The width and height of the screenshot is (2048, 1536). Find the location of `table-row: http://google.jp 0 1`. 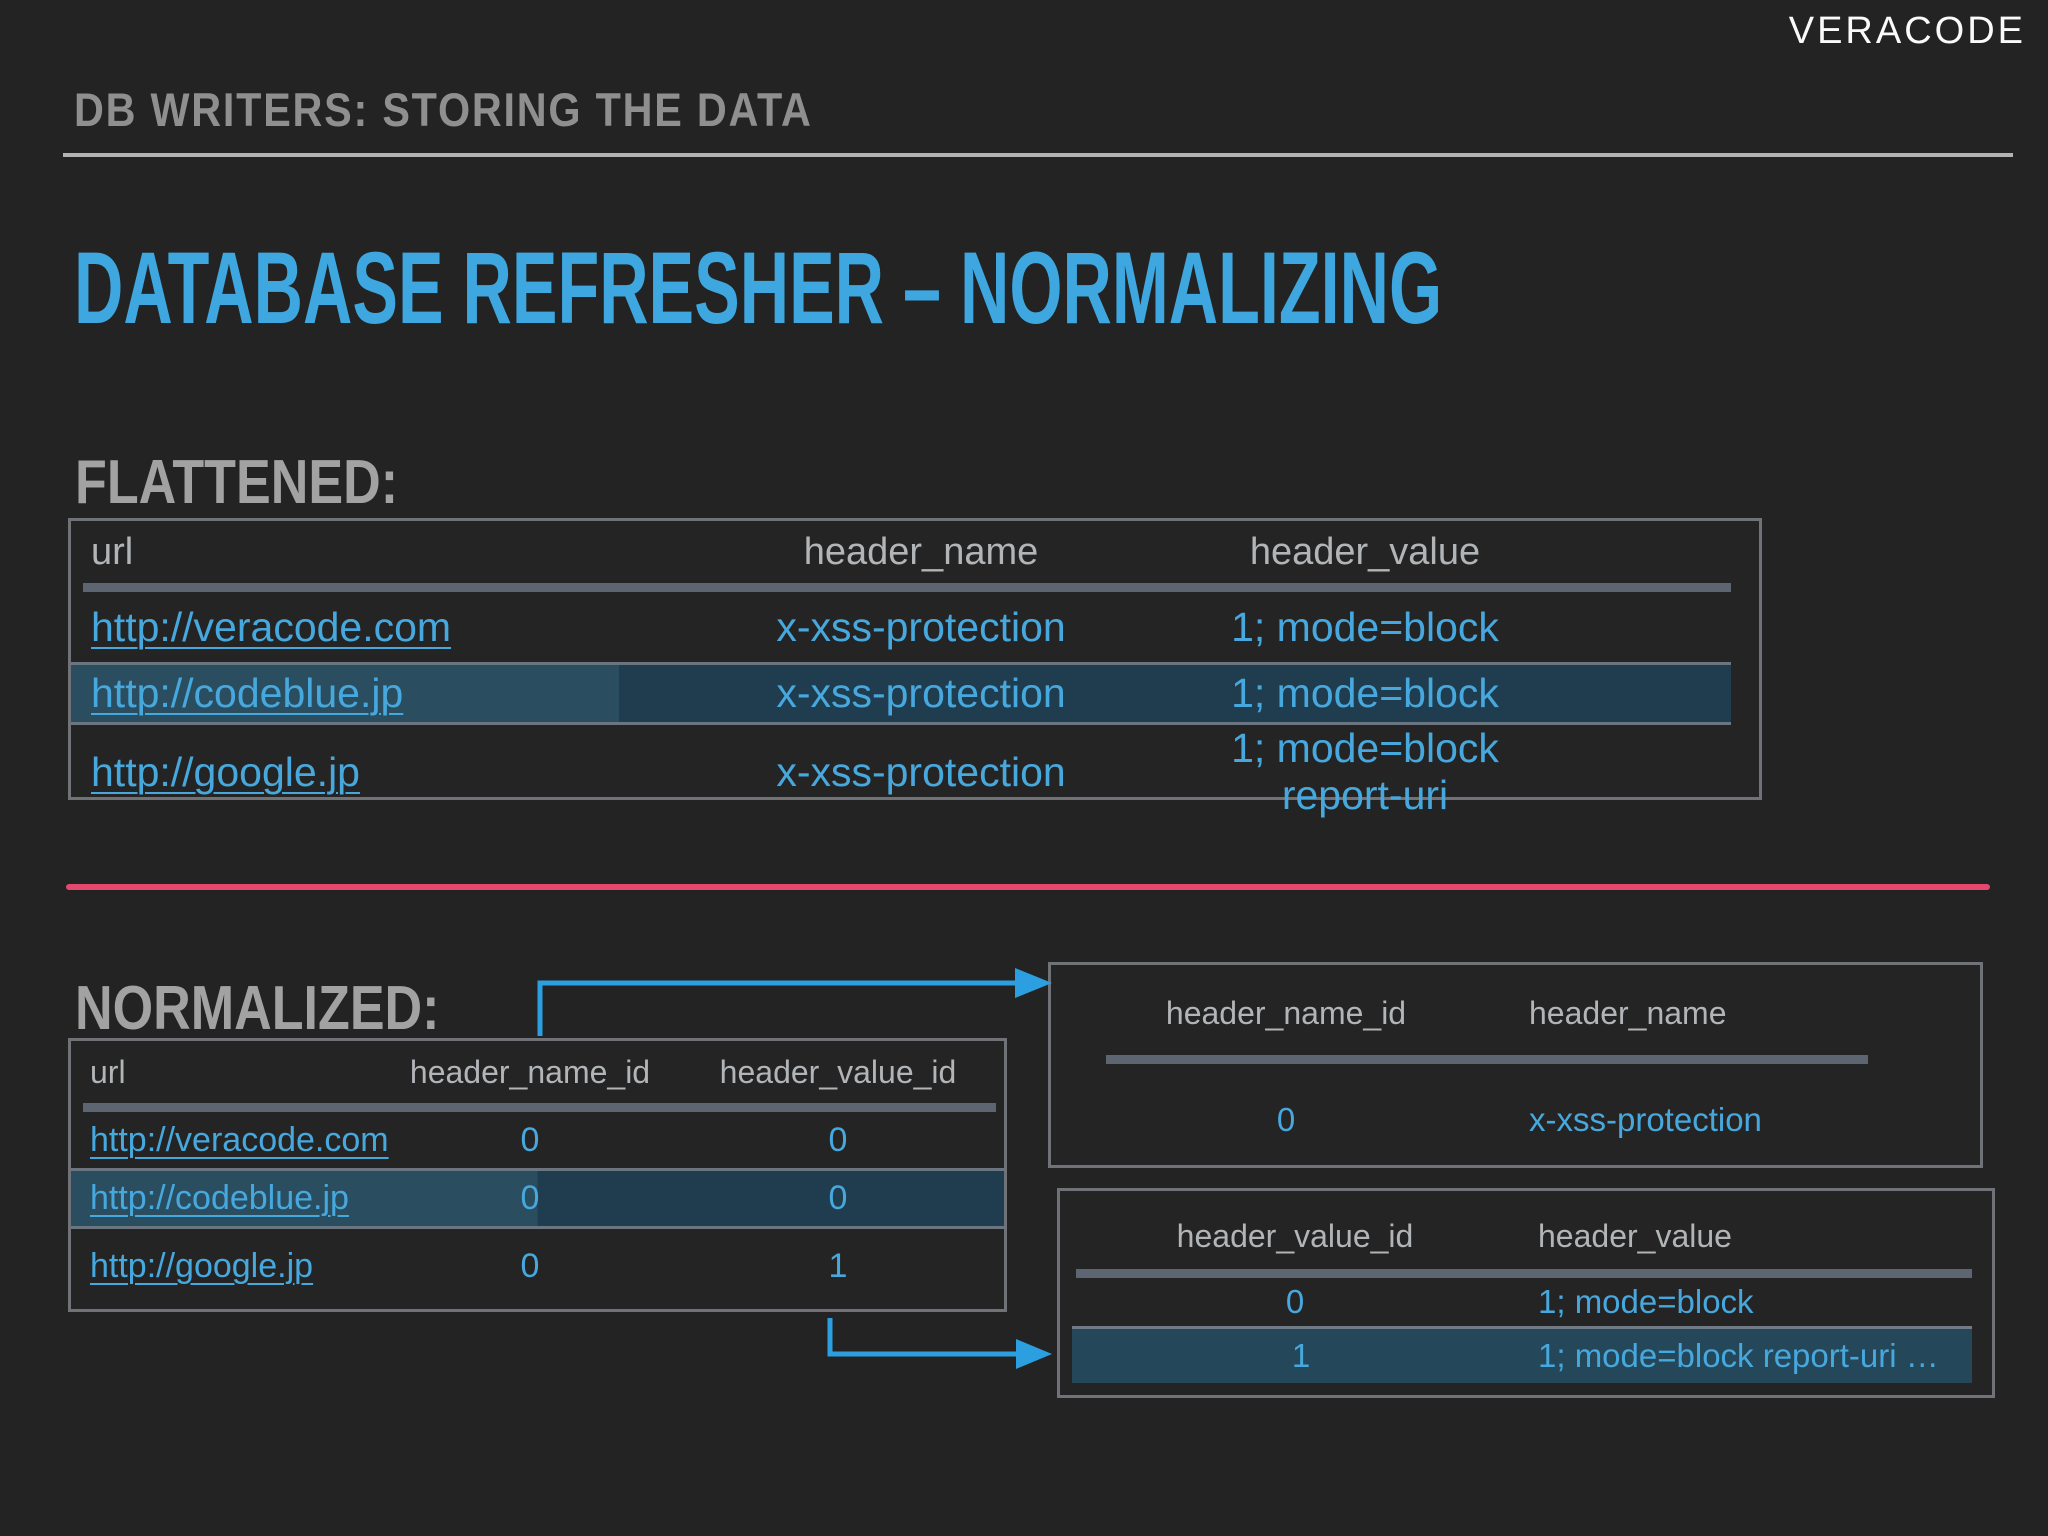

table-row: http://google.jp 0 1 is located at coordinates (537, 1266).